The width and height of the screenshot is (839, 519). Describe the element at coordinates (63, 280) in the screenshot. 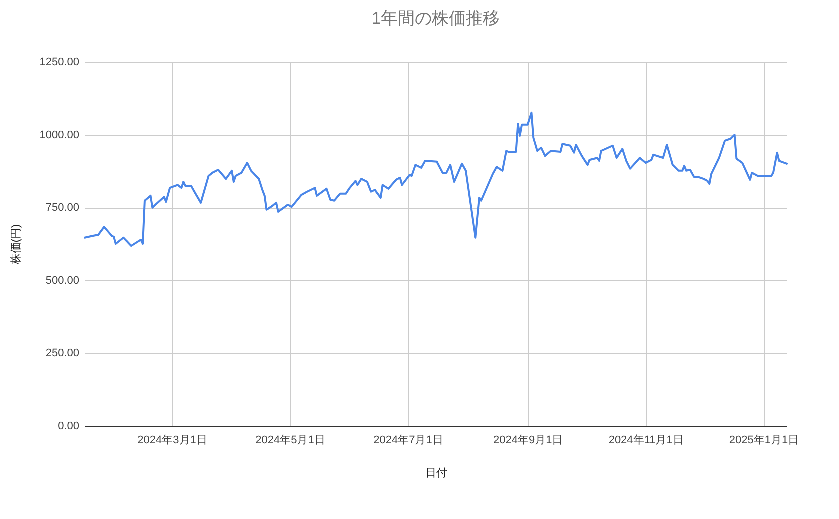

I see `y-tick-label: 500.00` at that location.